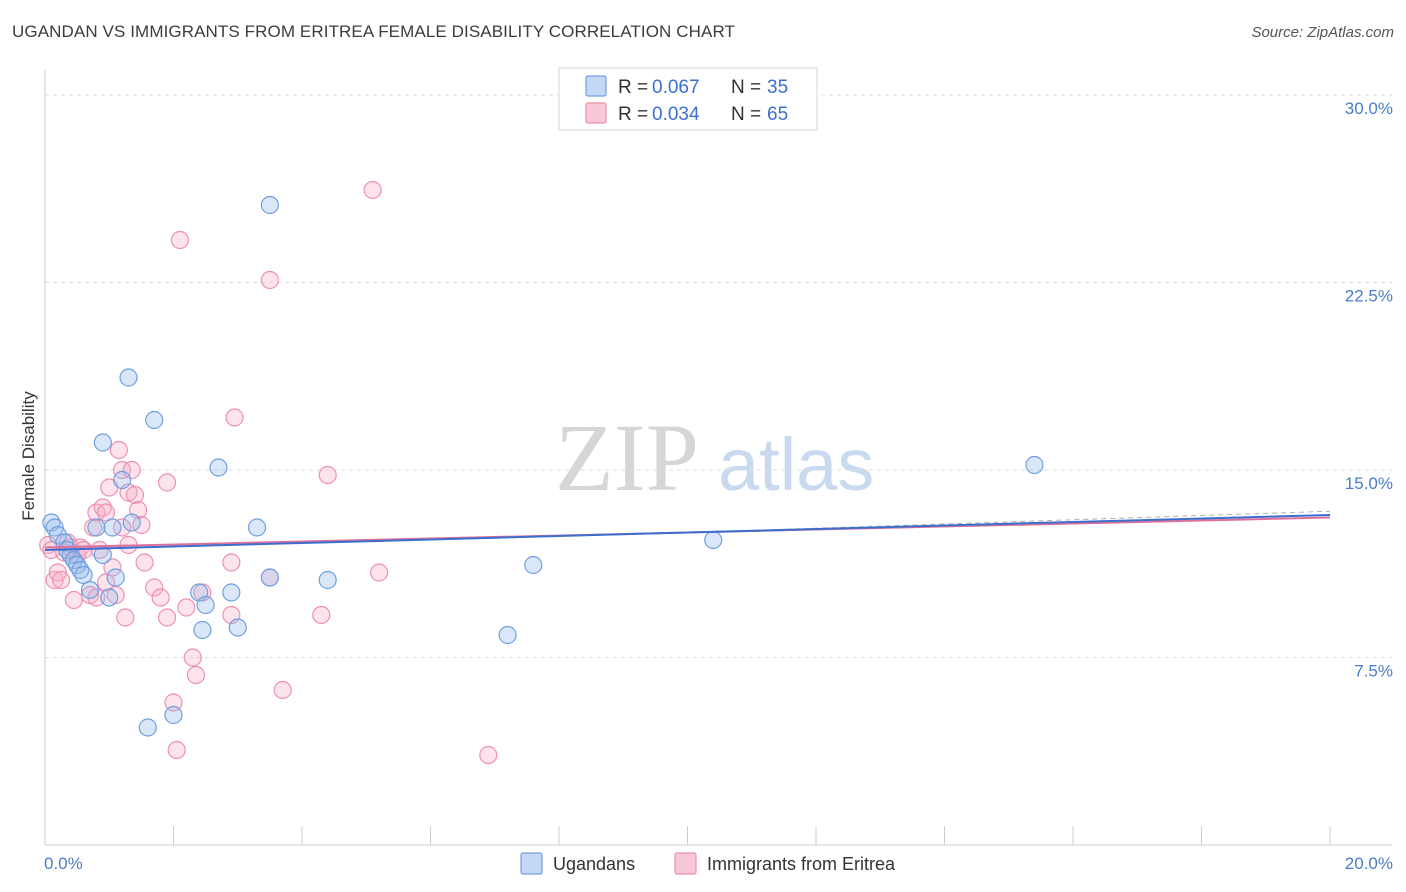 The image size is (1406, 892). I want to click on y-tick-labels: 7.5% 15.0% 22.5% 30.0%, so click(1369, 390).